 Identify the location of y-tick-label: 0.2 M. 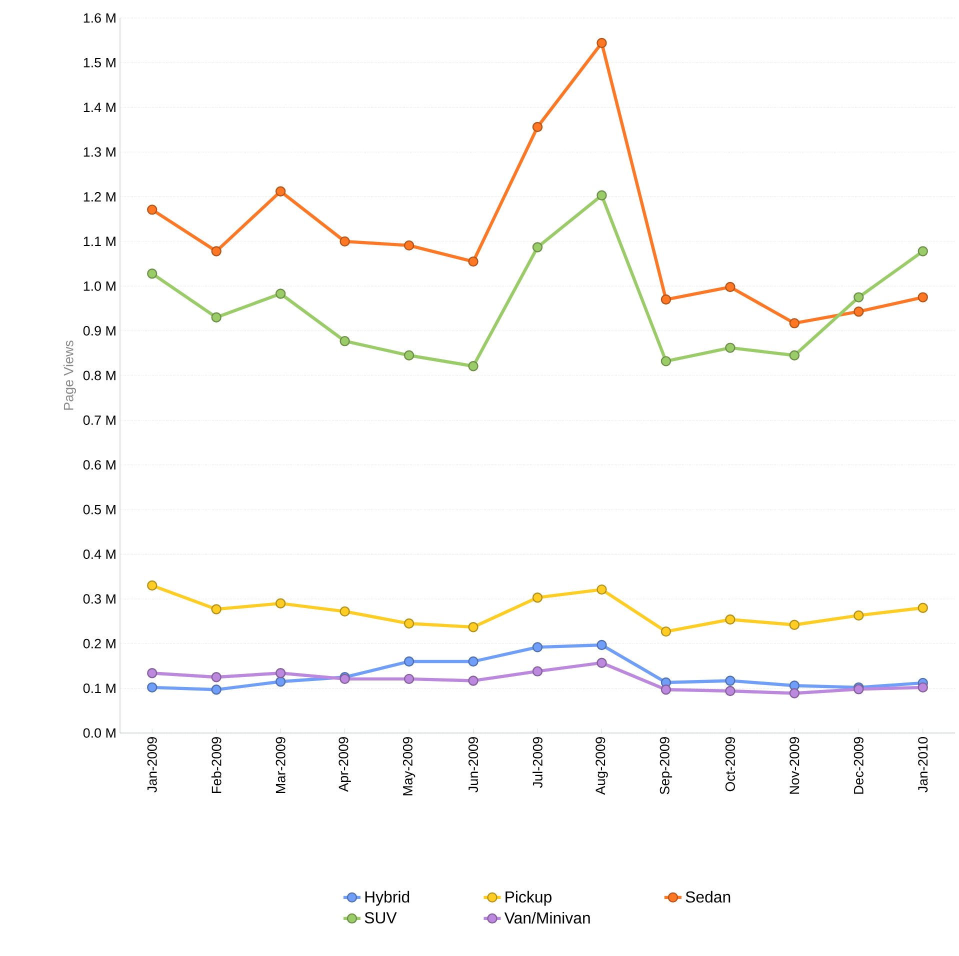
(99, 643).